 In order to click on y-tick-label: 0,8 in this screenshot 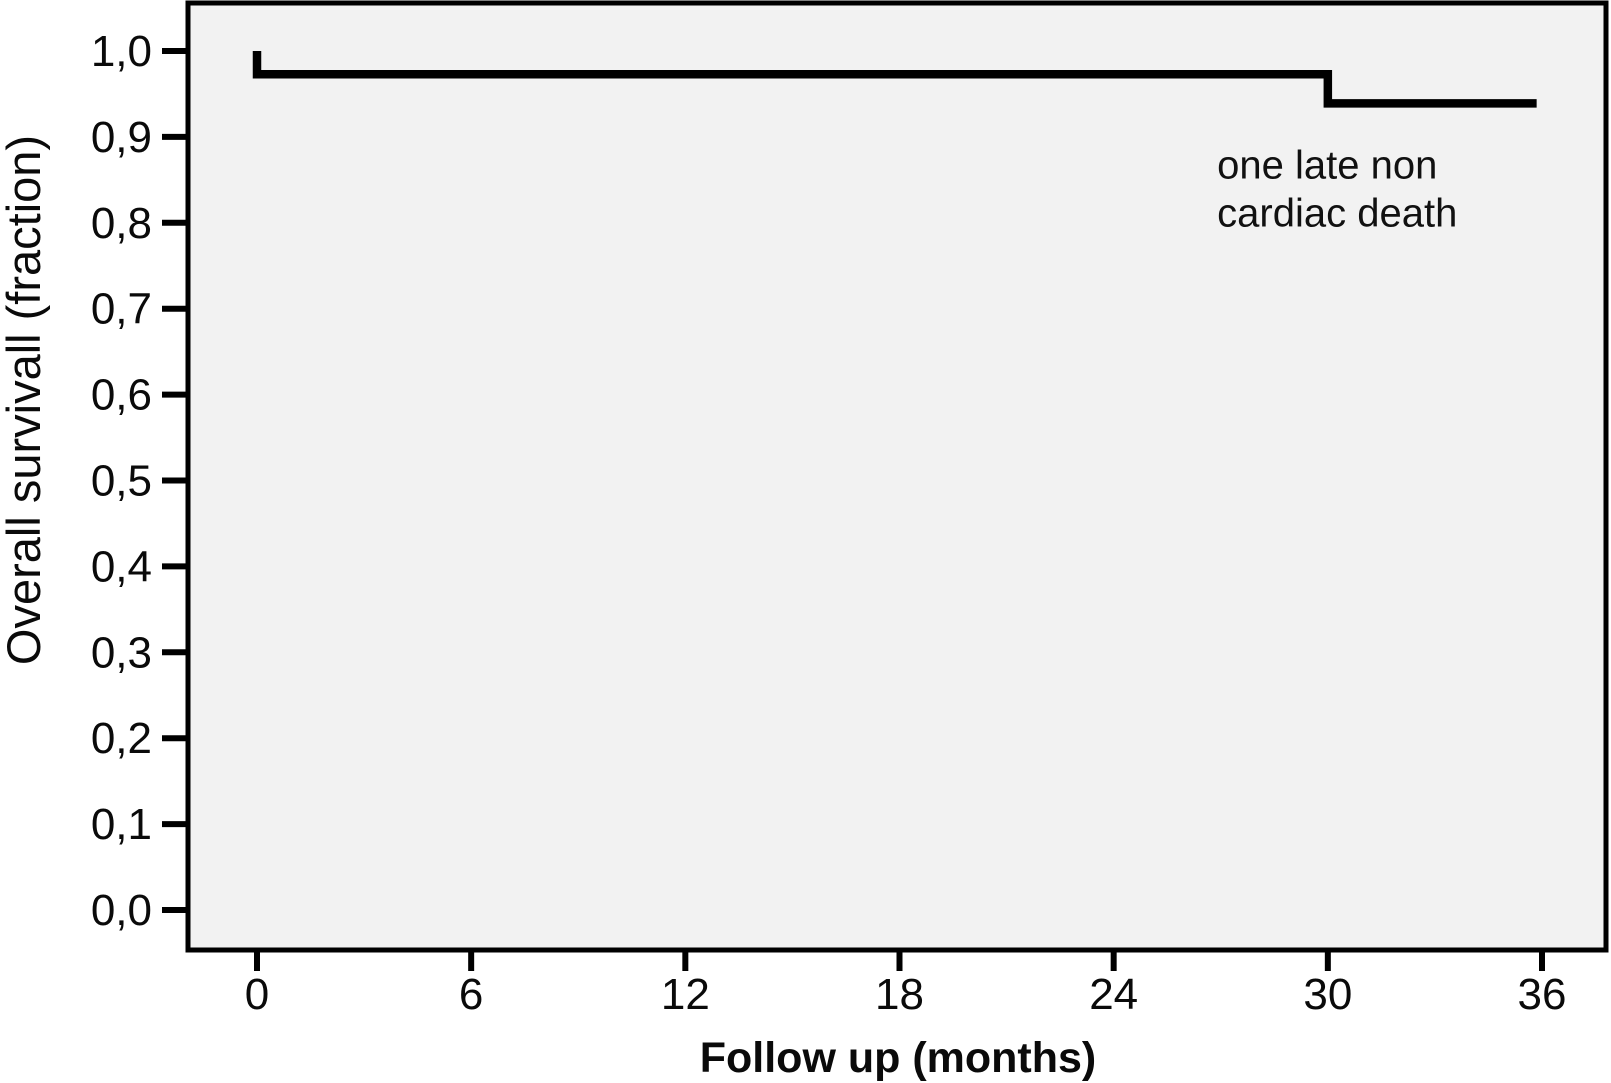, I will do `click(121, 223)`.